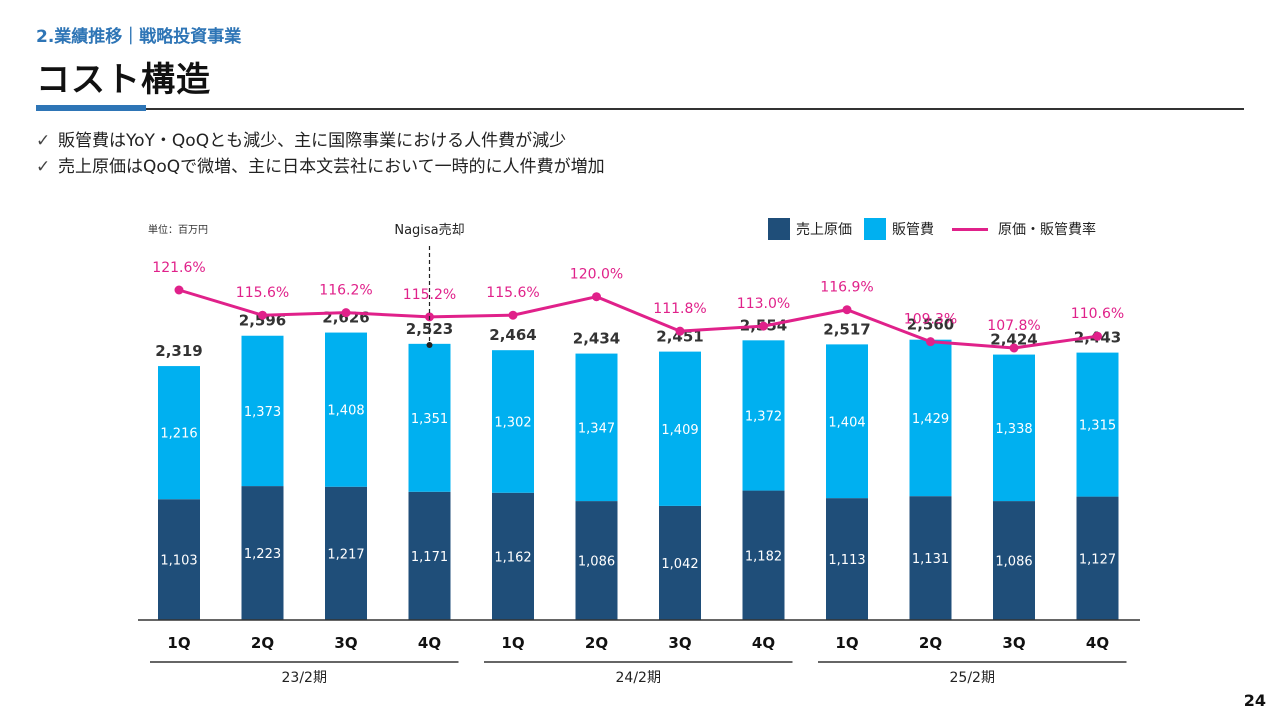 The image size is (1280, 720). I want to click on bar-cost-label: 1,217, so click(345, 554).